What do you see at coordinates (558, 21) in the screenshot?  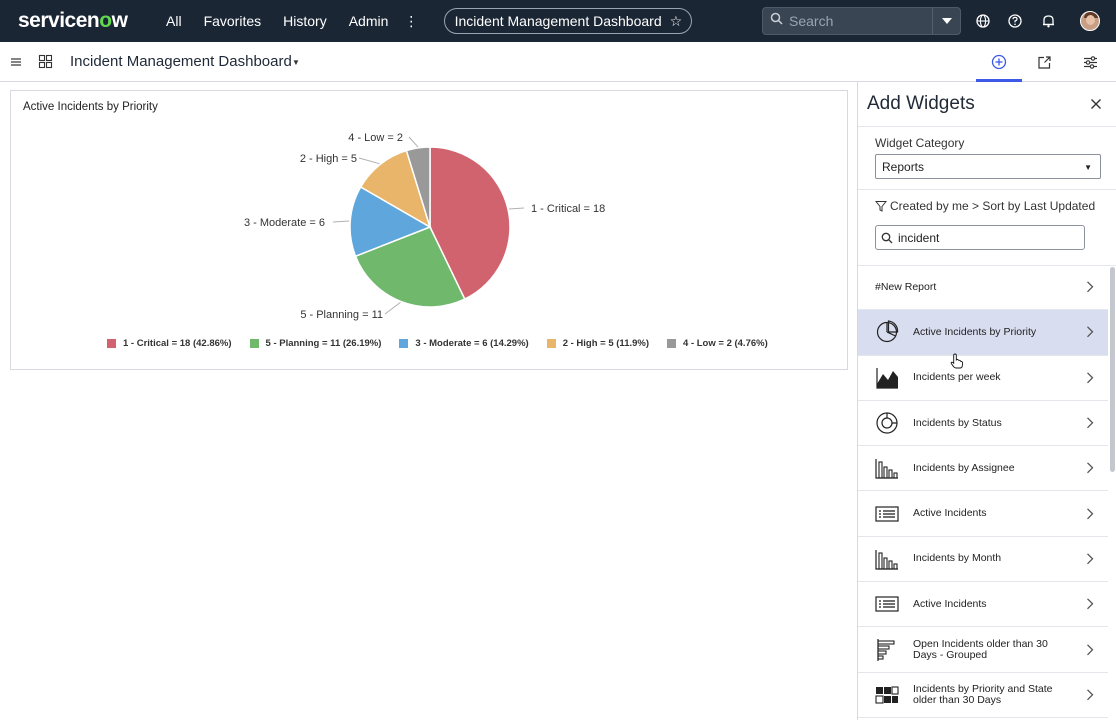 I see `pill-title: Incident Management Dashboard` at bounding box center [558, 21].